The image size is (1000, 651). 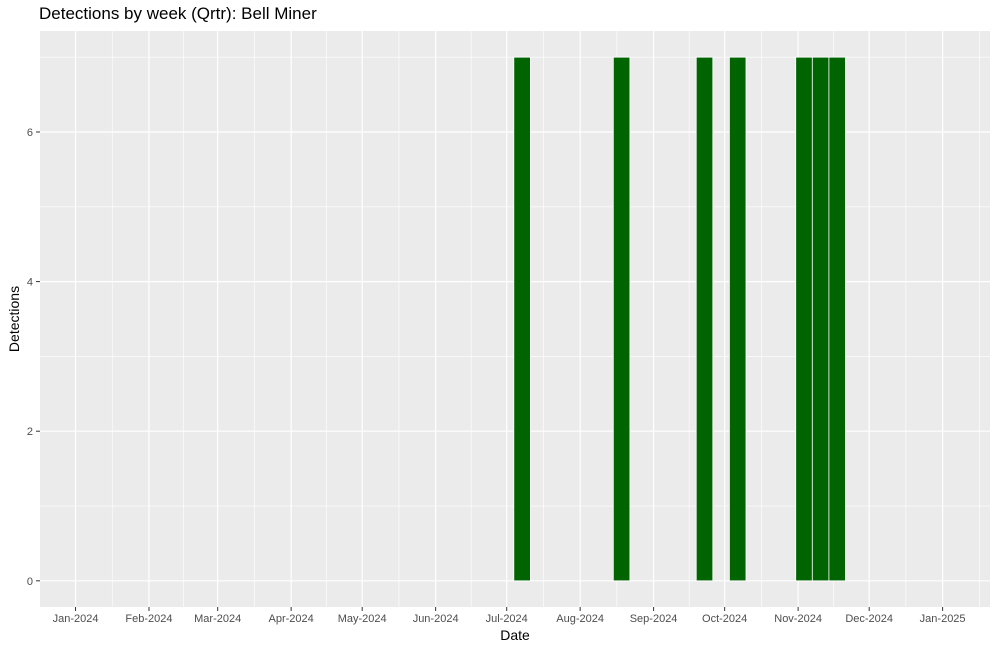 I want to click on y-tick-label: 2, so click(x=30, y=432).